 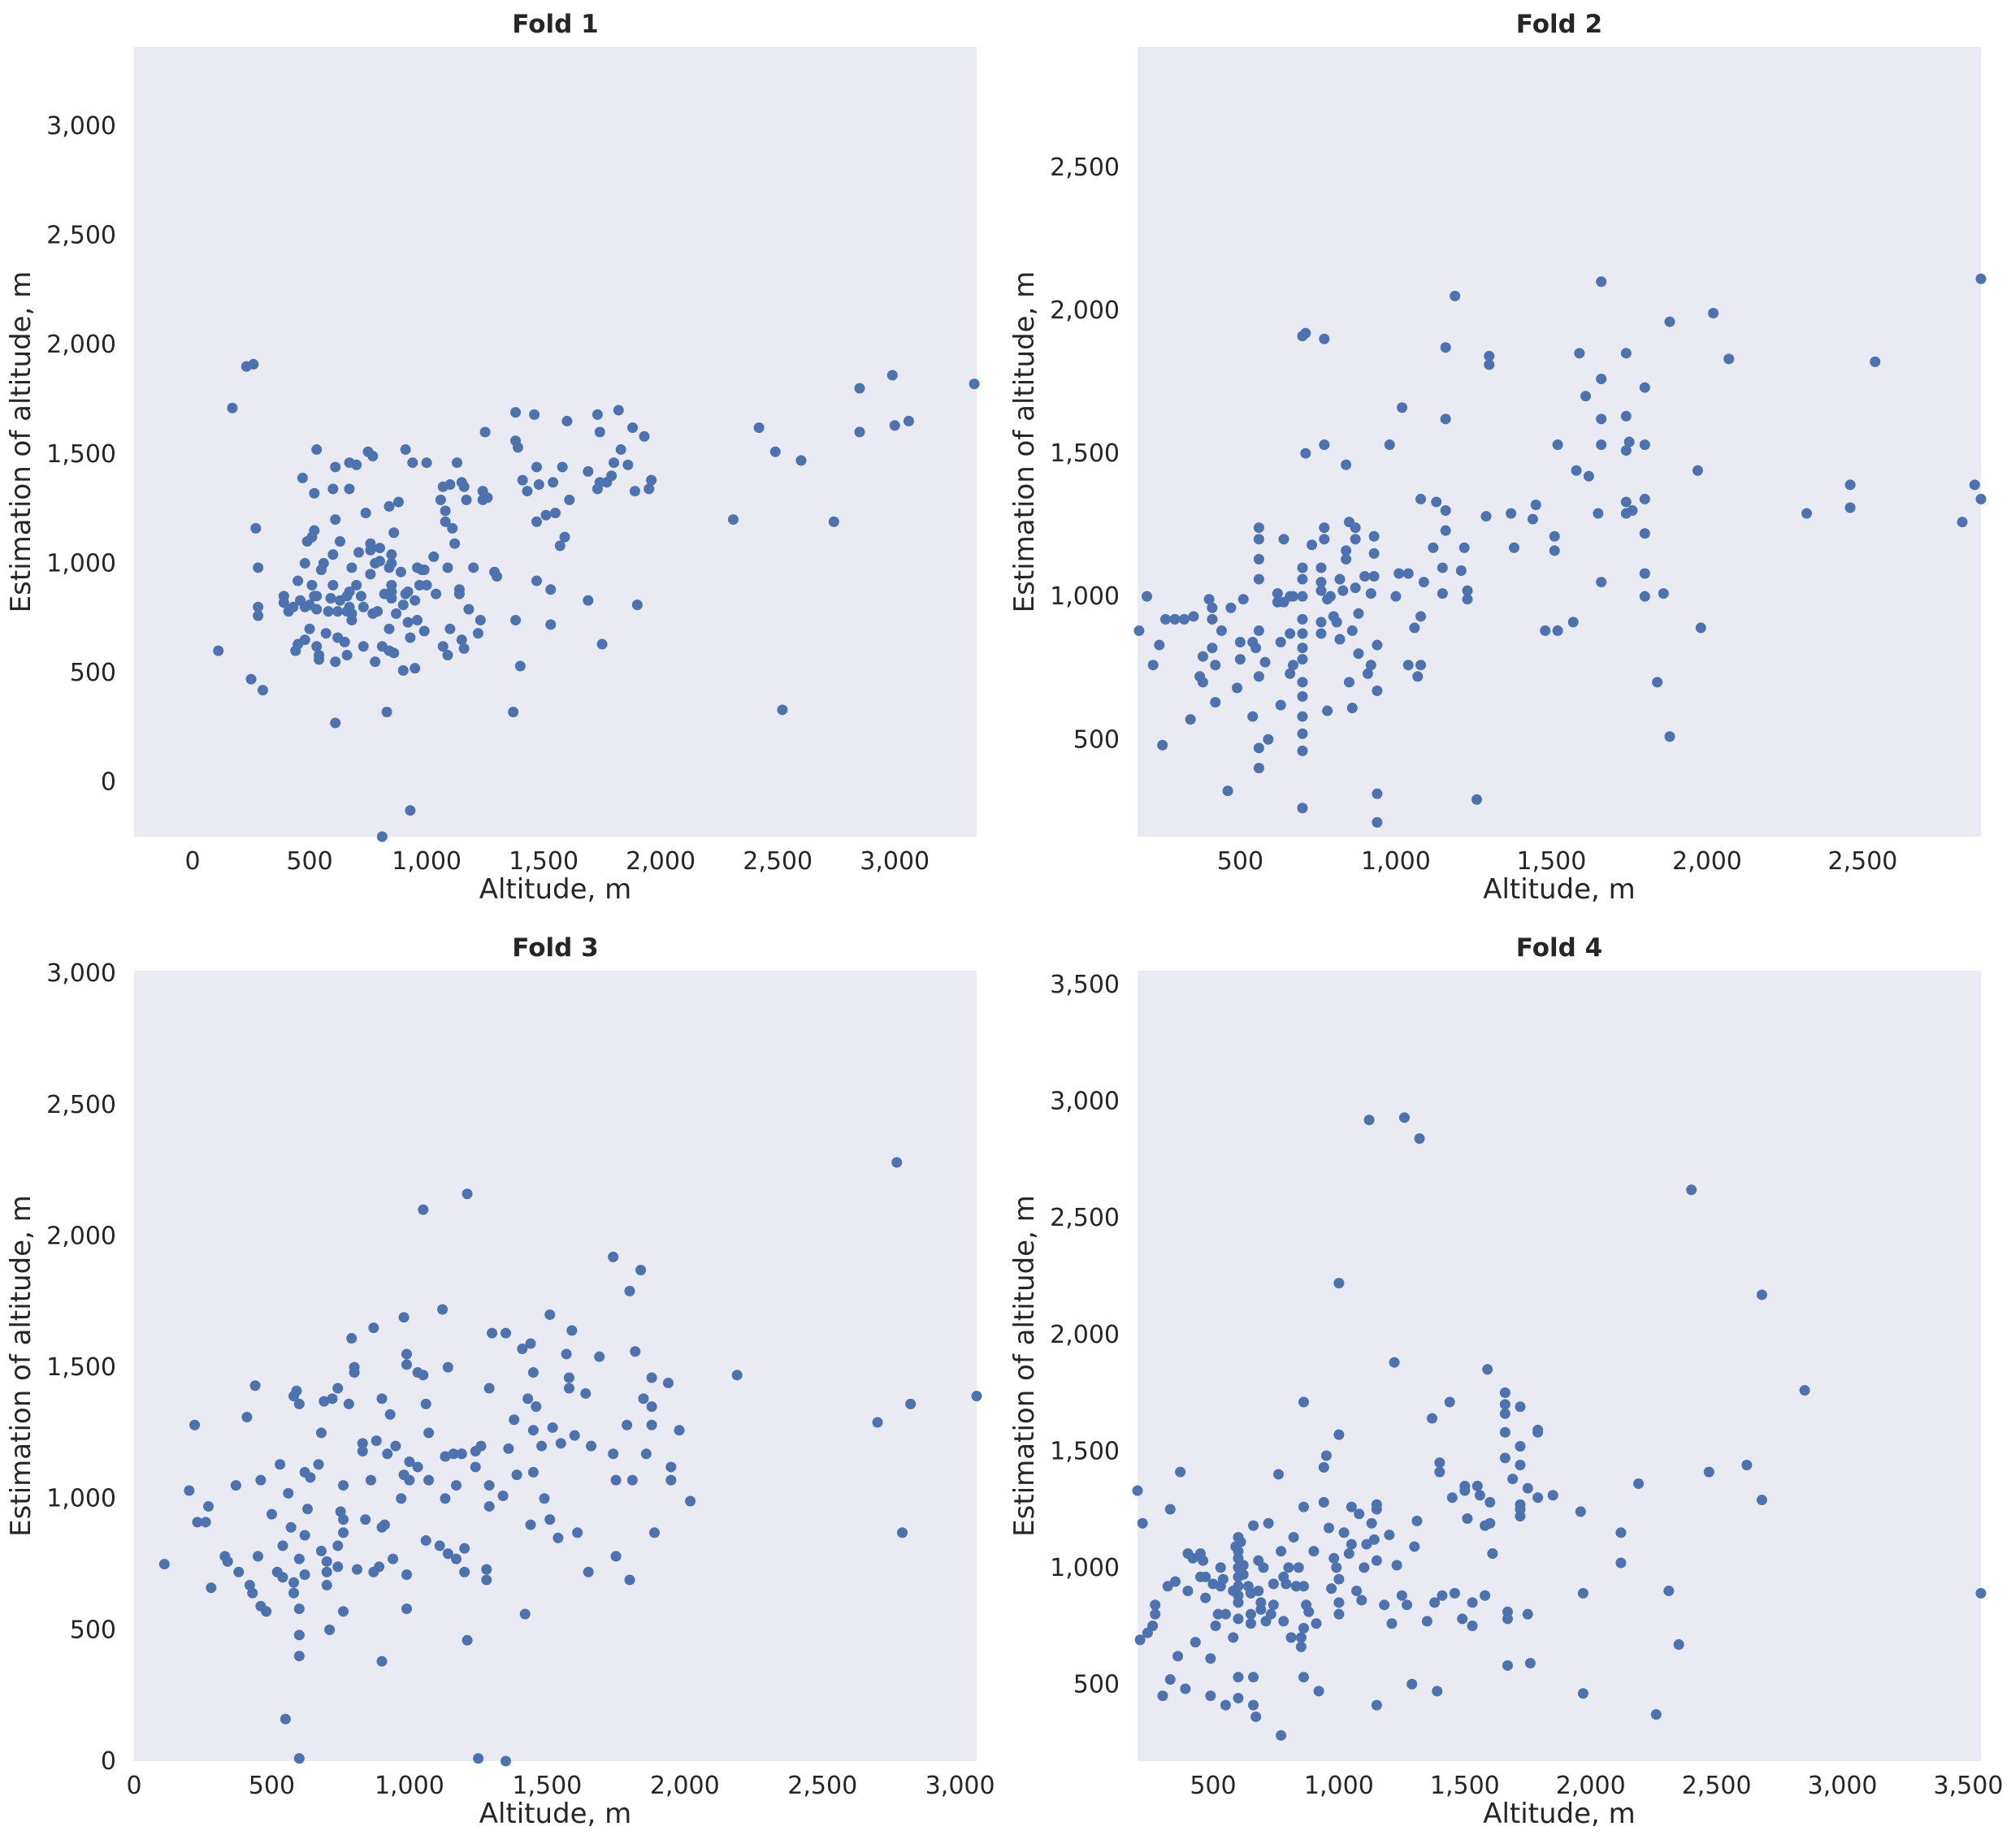 I want to click on y-tick-label: 2,500, so click(x=1085, y=168).